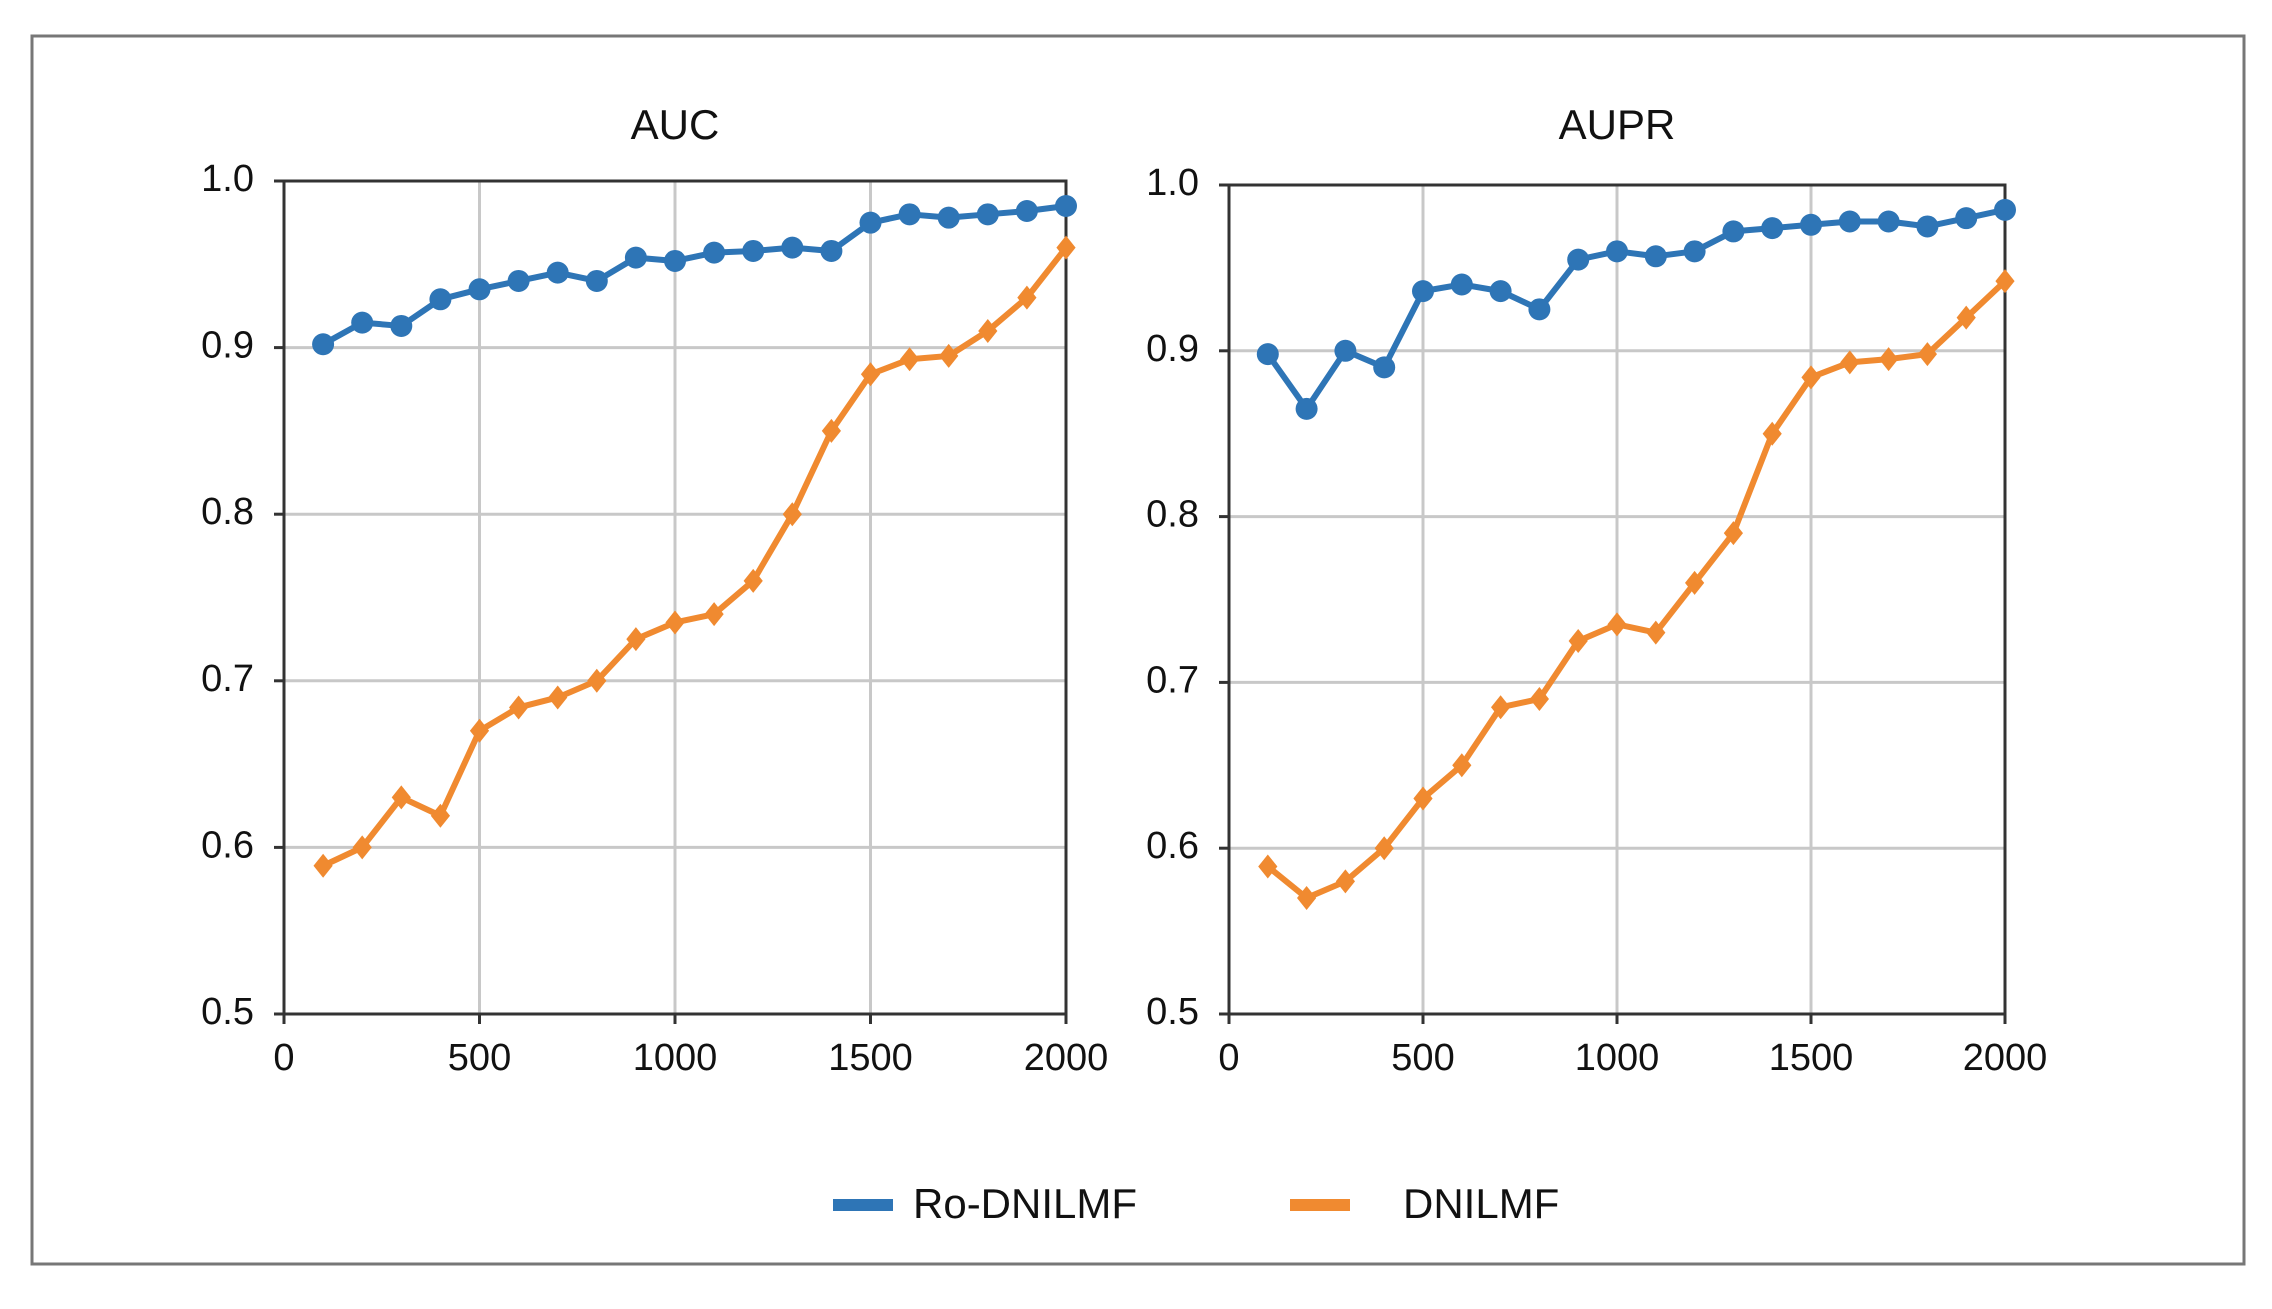  What do you see at coordinates (1025, 1203) in the screenshot?
I see `legend-label: Ro-DNILMF` at bounding box center [1025, 1203].